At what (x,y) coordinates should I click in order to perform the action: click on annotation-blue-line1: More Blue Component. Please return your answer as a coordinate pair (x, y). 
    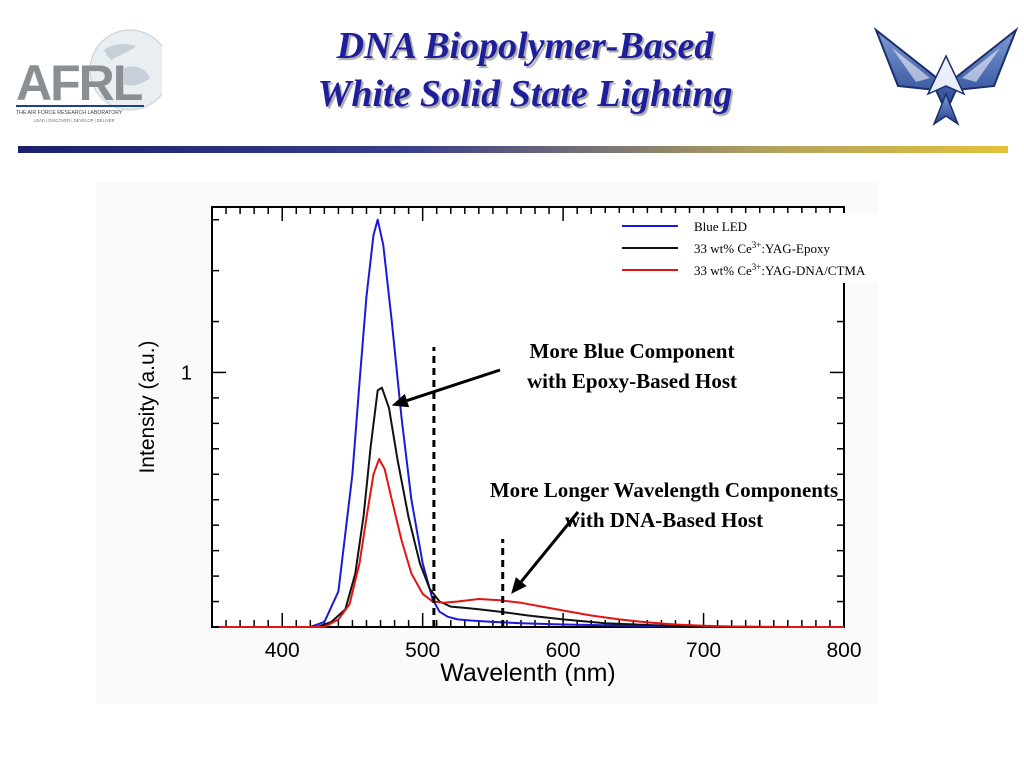
    Looking at the image, I should click on (632, 351).